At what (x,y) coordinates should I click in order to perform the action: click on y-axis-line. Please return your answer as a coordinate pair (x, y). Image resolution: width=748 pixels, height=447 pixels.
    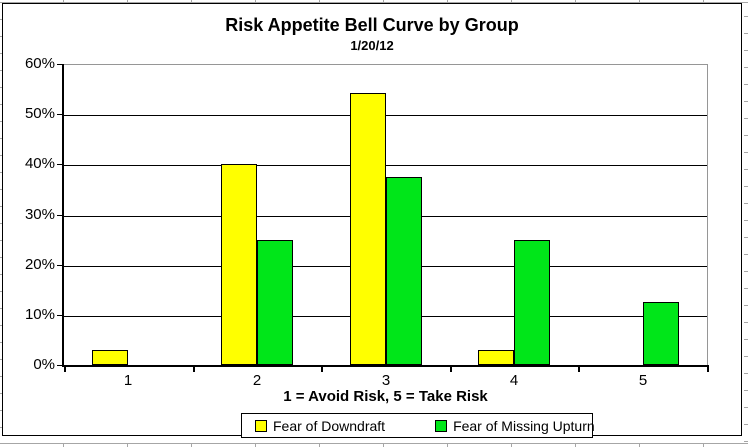
    Looking at the image, I should click on (63, 215).